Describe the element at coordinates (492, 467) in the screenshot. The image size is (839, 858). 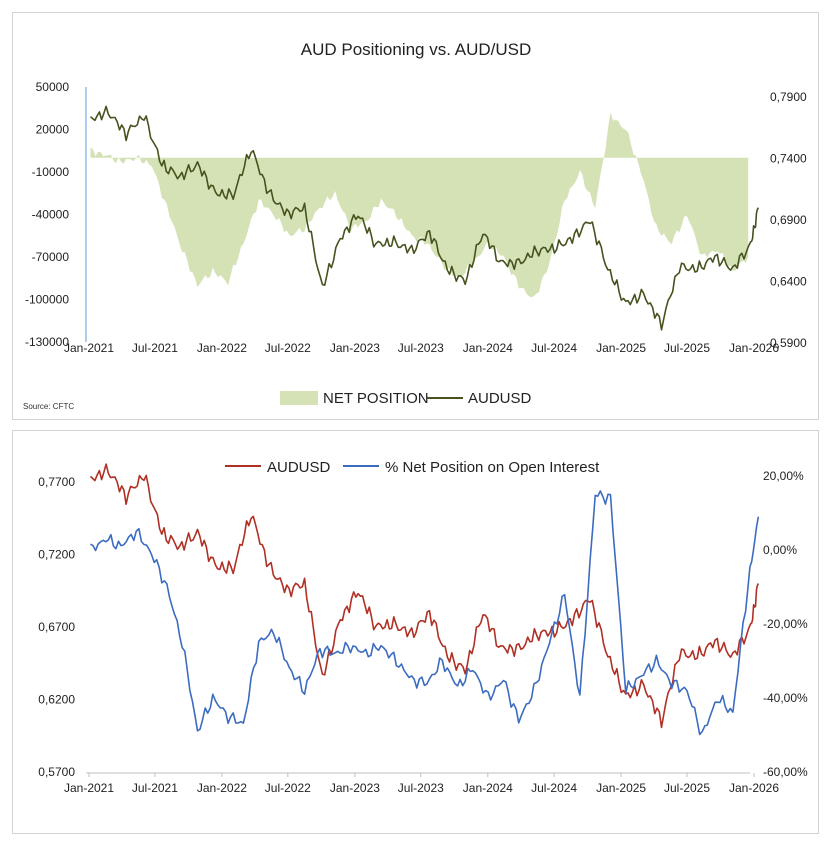
I see `legend-label-net-position-oi: % Net Position on Open Interest` at that location.